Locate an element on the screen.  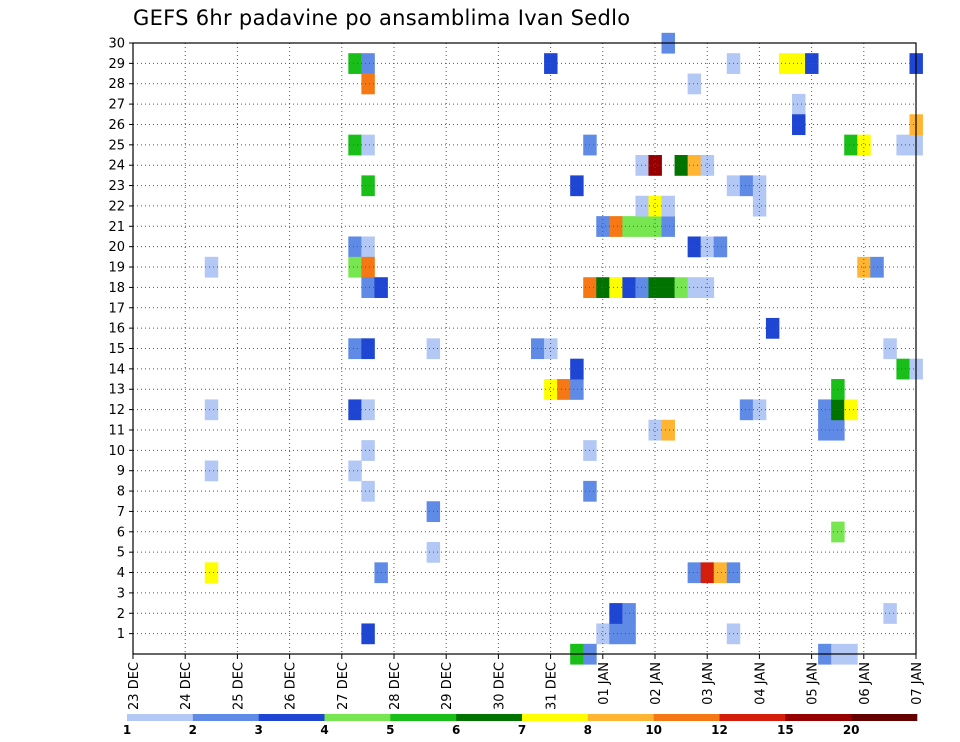
x-tick-label: 28 DEC is located at coordinates (395, 686).